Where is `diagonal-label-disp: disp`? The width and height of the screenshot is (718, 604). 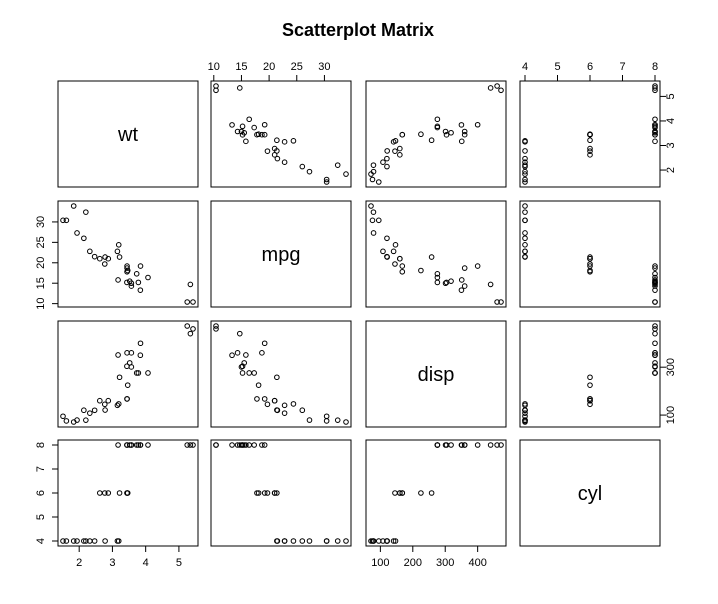
diagonal-label-disp: disp is located at coordinates (436, 375).